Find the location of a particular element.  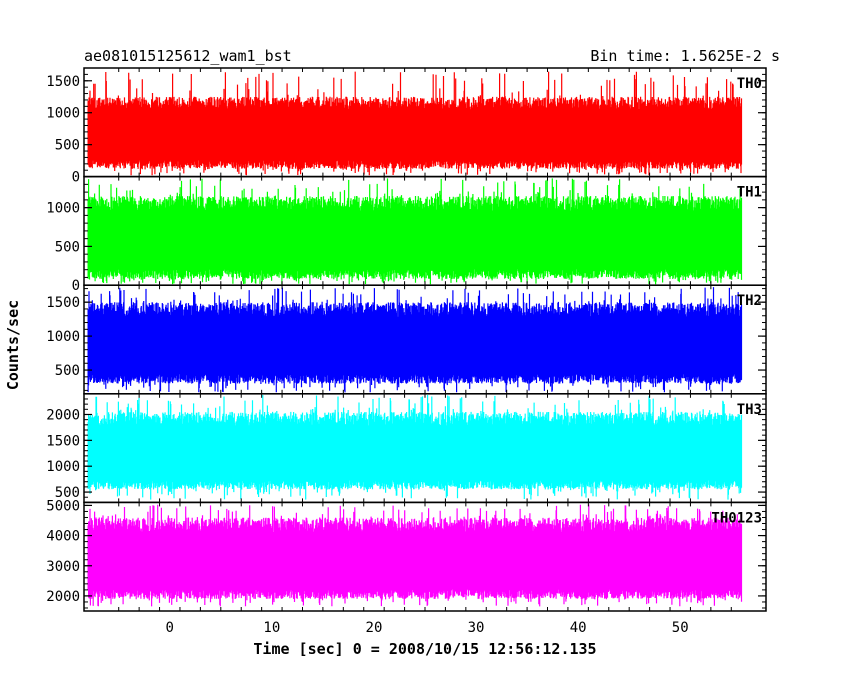

panel-label: TH0123 is located at coordinates (736, 518).